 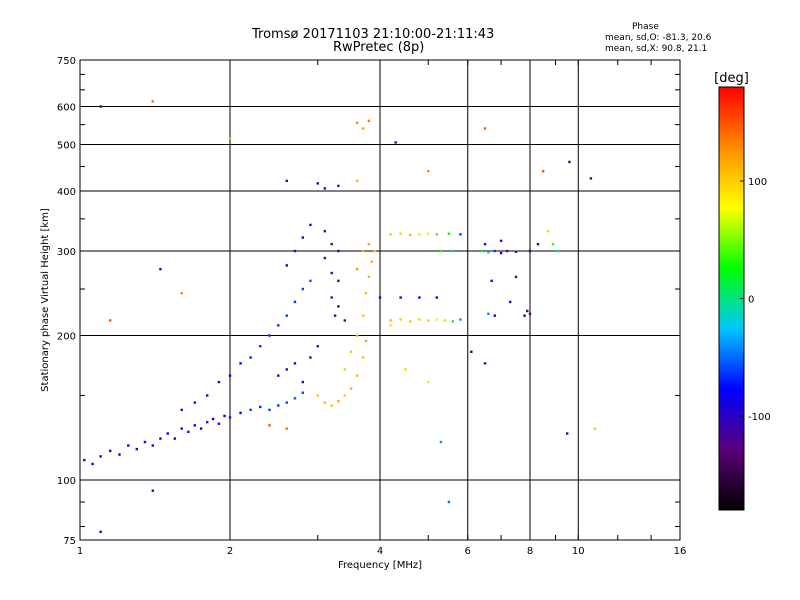 What do you see at coordinates (80, 551) in the screenshot?
I see `x-tick-label: 1` at bounding box center [80, 551].